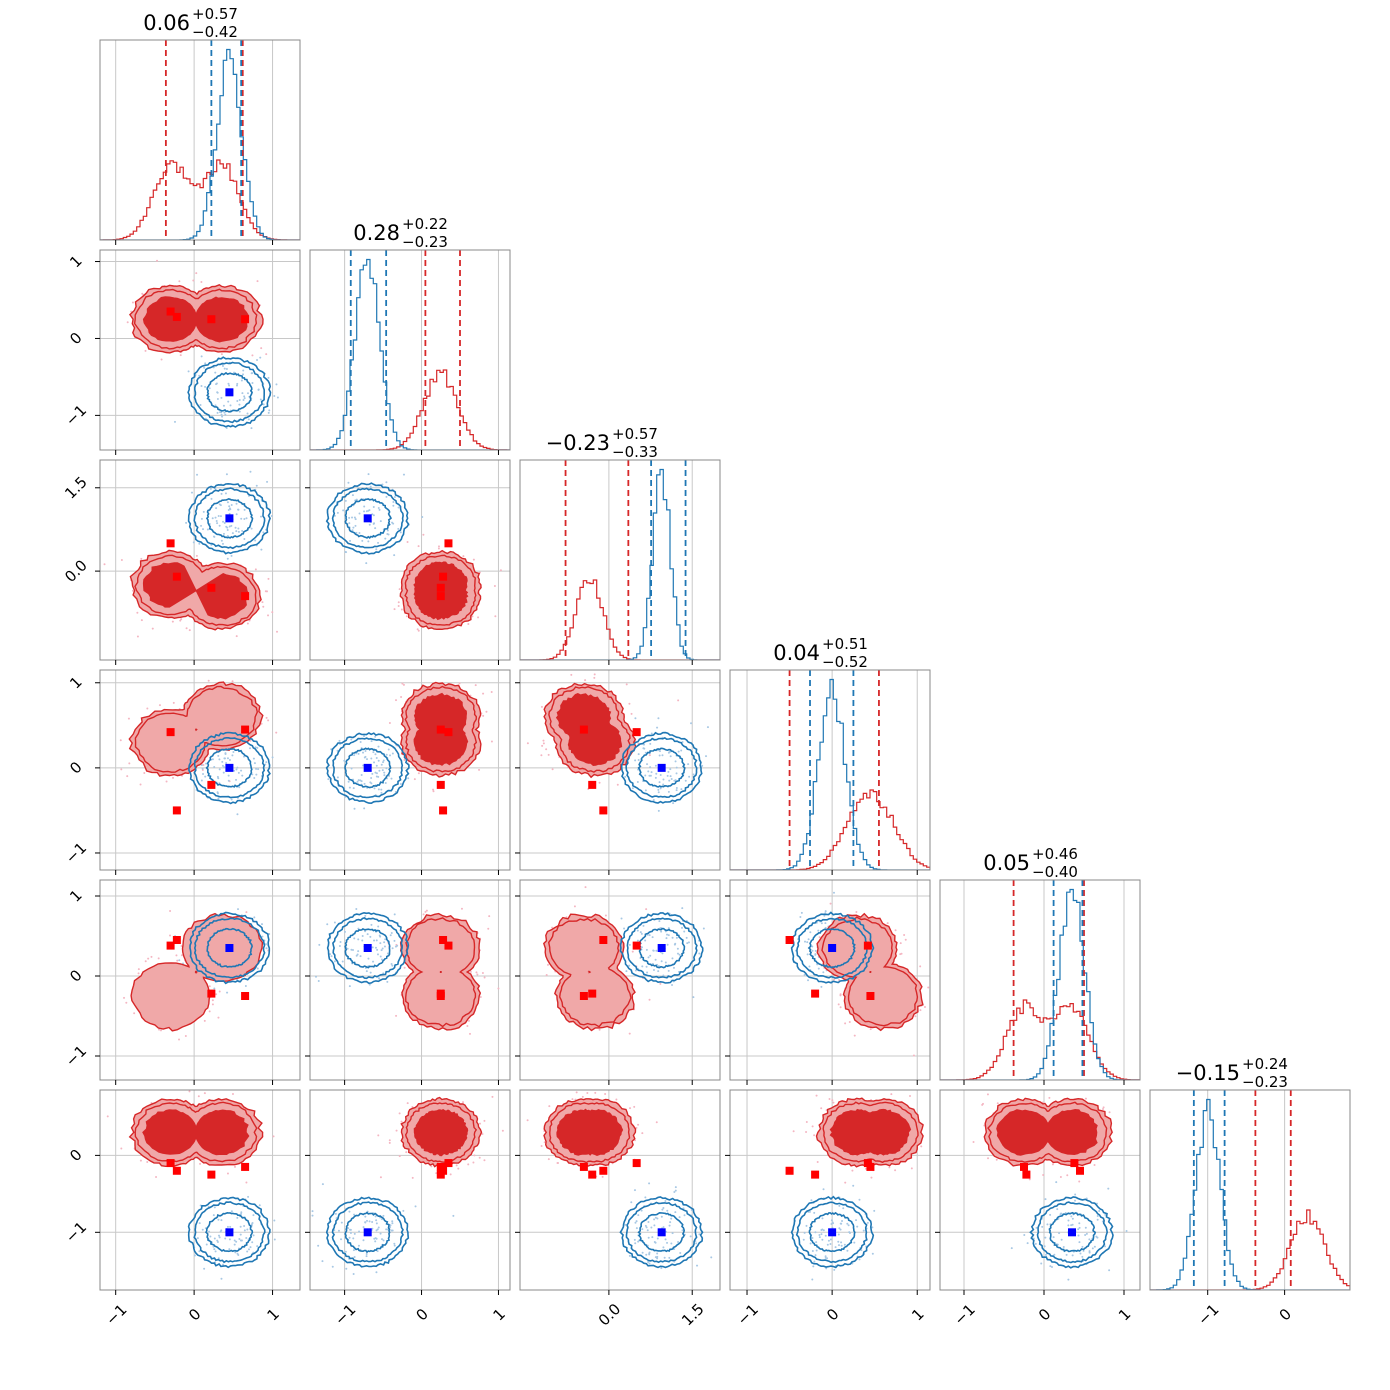 This screenshot has height=1390, width=1390. What do you see at coordinates (273, 1314) in the screenshot?
I see `x-tick-label: 1` at bounding box center [273, 1314].